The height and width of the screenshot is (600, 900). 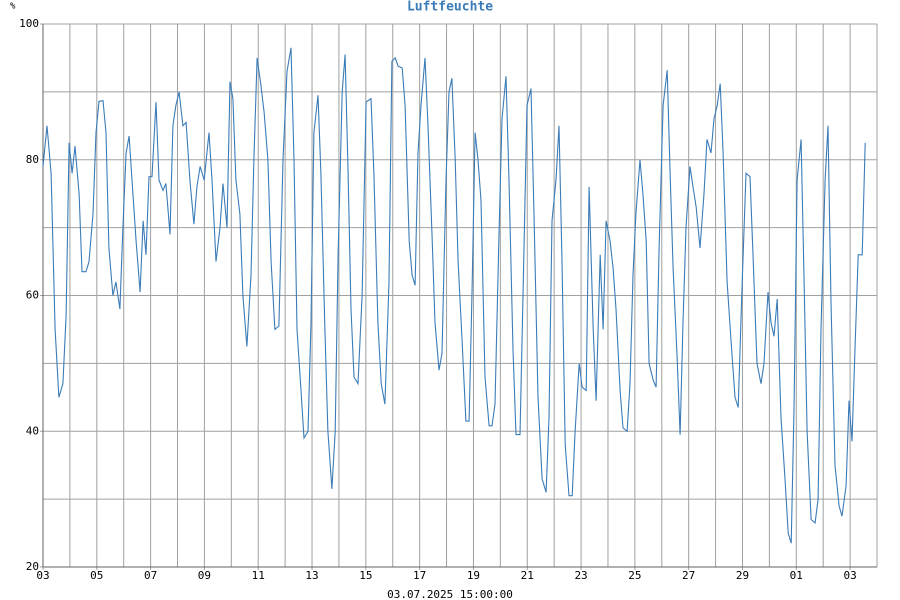 I want to click on x-tick-label: 17, so click(x=419, y=575).